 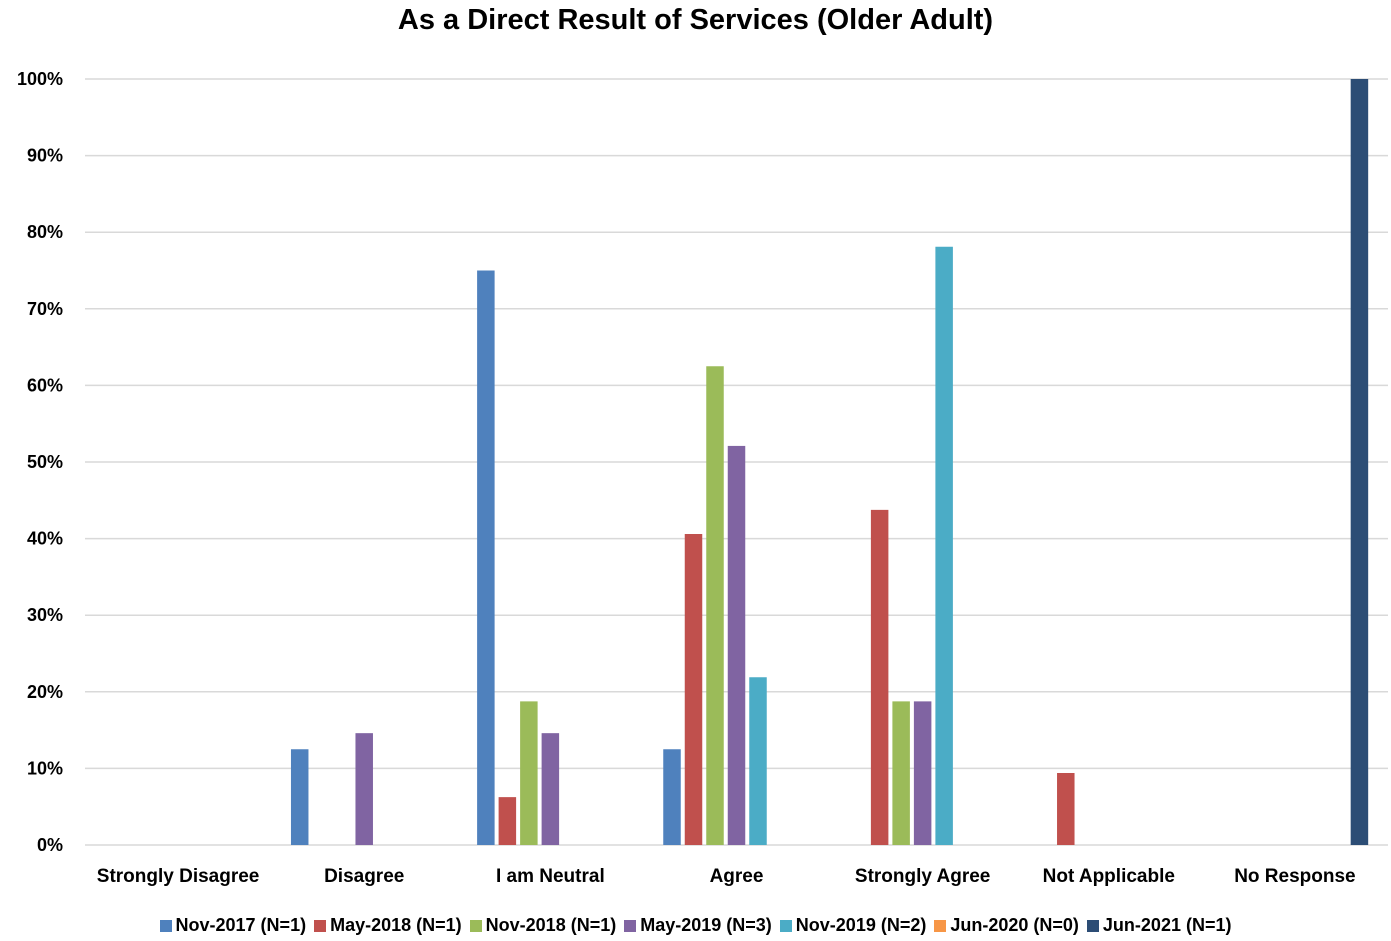 What do you see at coordinates (45, 232) in the screenshot?
I see `y-tick-label: 80%` at bounding box center [45, 232].